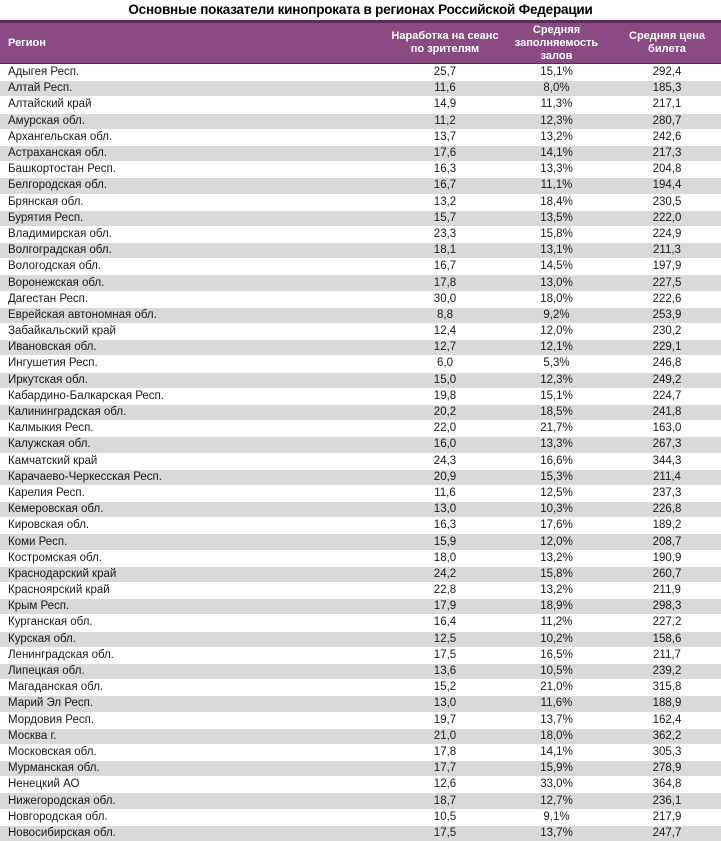  I want to click on region-cell: Мордовия Респ., so click(51, 719).